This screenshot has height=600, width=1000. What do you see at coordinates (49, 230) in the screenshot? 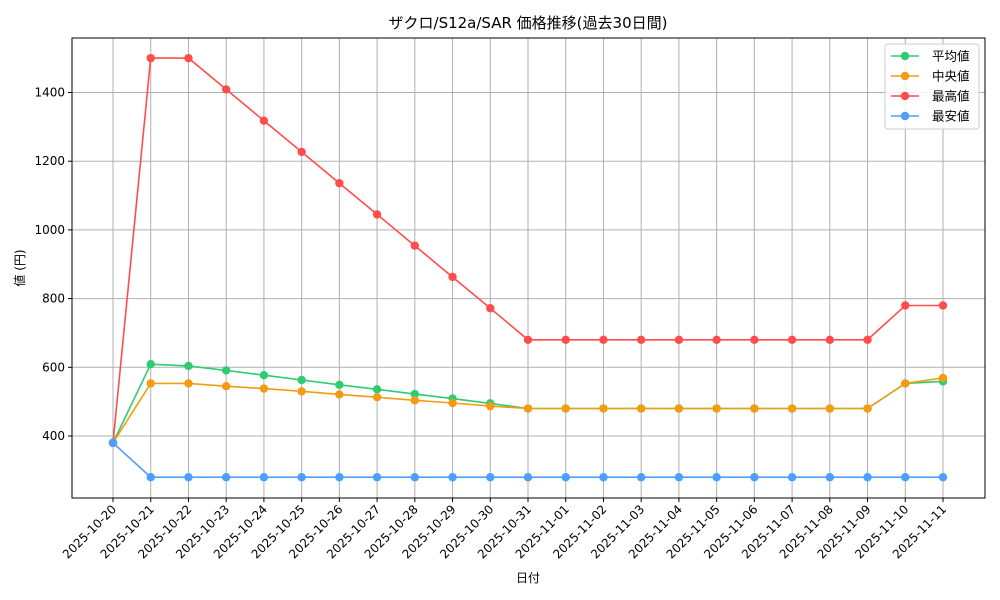
I see `y-tick-label: 1000` at bounding box center [49, 230].